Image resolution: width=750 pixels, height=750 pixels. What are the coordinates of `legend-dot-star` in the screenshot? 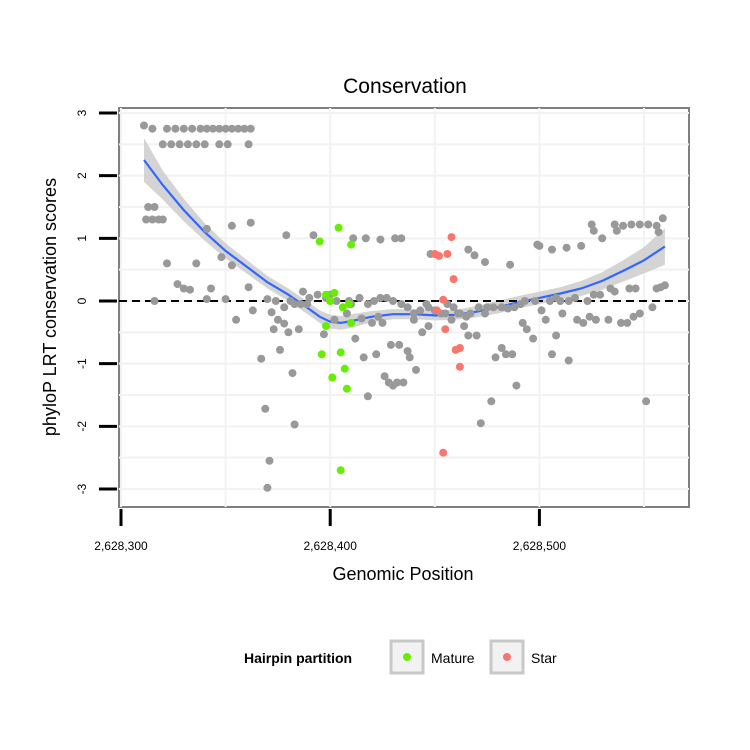 It's located at (507, 657).